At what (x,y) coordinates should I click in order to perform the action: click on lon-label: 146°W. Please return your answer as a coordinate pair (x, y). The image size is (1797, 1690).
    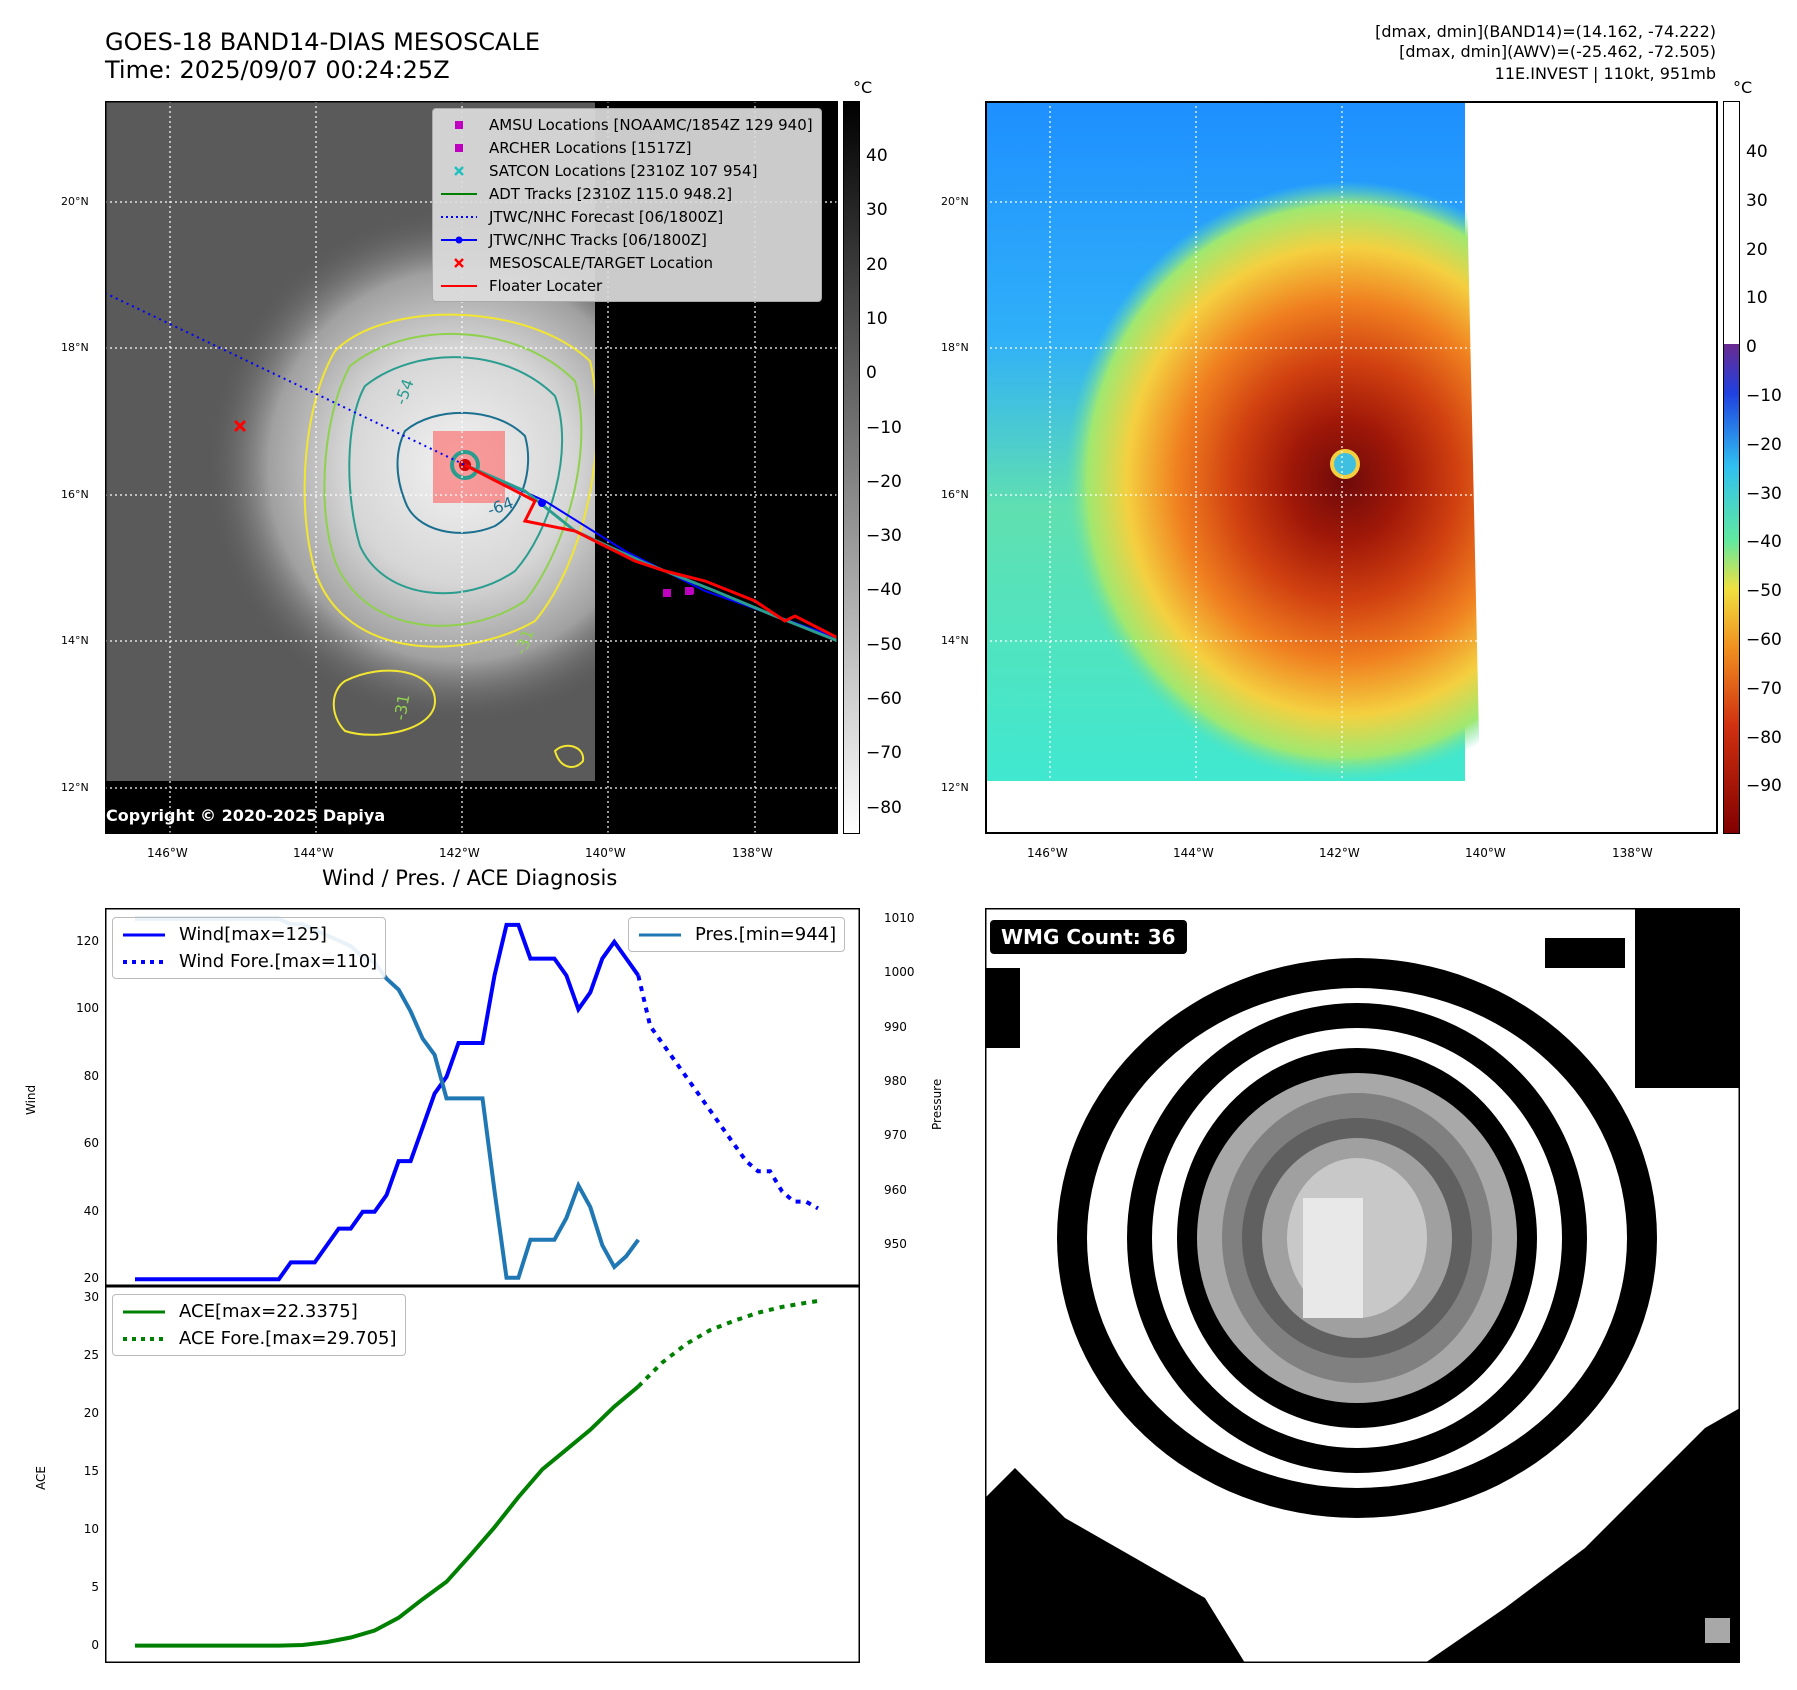
    Looking at the image, I should click on (1047, 853).